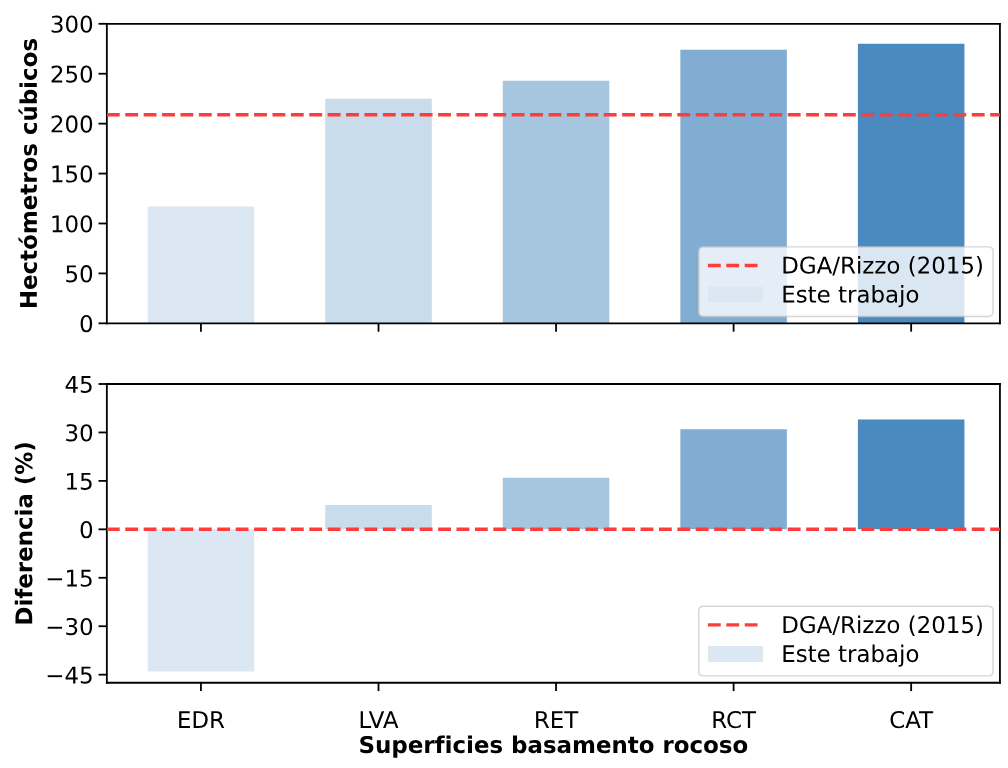  Describe the element at coordinates (79, 481) in the screenshot. I see `y-tick-label: 15` at that location.